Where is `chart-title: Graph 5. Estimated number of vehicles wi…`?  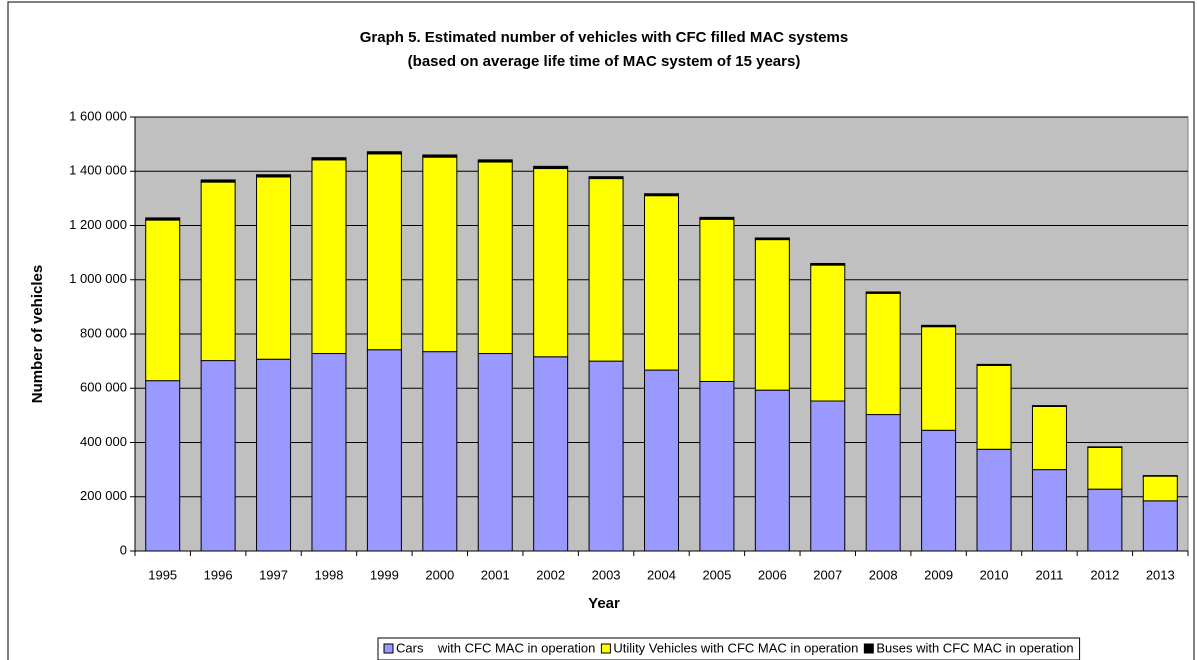 chart-title: Graph 5. Estimated number of vehicles wi… is located at coordinates (604, 37).